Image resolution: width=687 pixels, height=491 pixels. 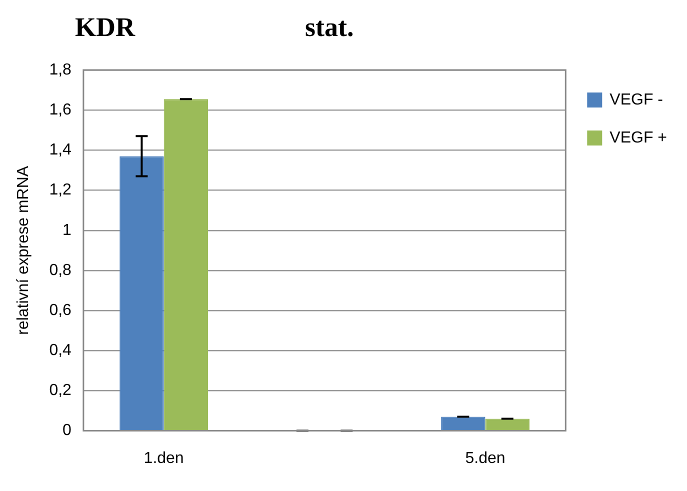 What do you see at coordinates (329, 27) in the screenshot?
I see `chart-subtitle: stat.` at bounding box center [329, 27].